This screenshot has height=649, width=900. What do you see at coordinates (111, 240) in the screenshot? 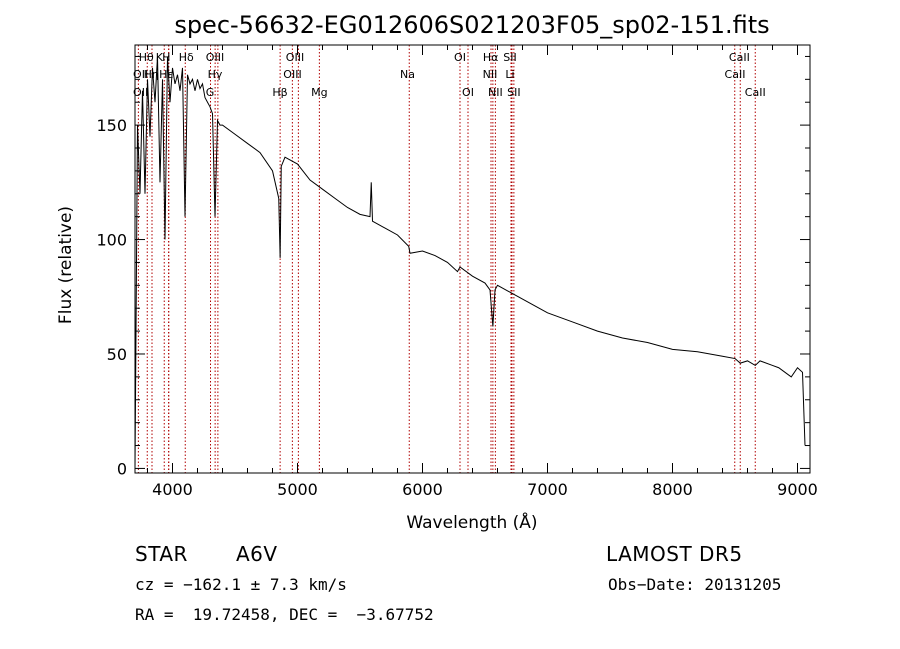
I see `y-tick-label: 100` at bounding box center [111, 240].